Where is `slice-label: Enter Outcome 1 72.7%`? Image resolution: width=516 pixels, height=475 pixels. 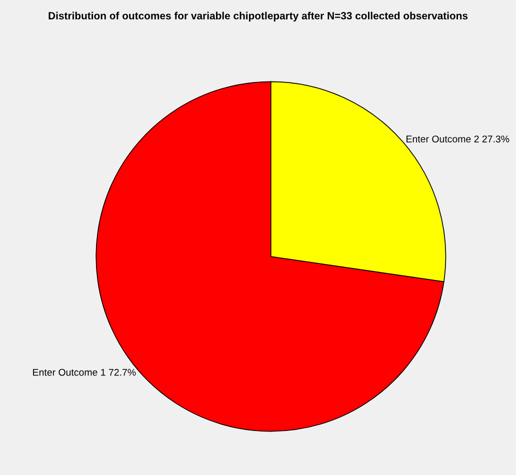
slice-label: Enter Outcome 1 72.7% is located at coordinates (84, 372).